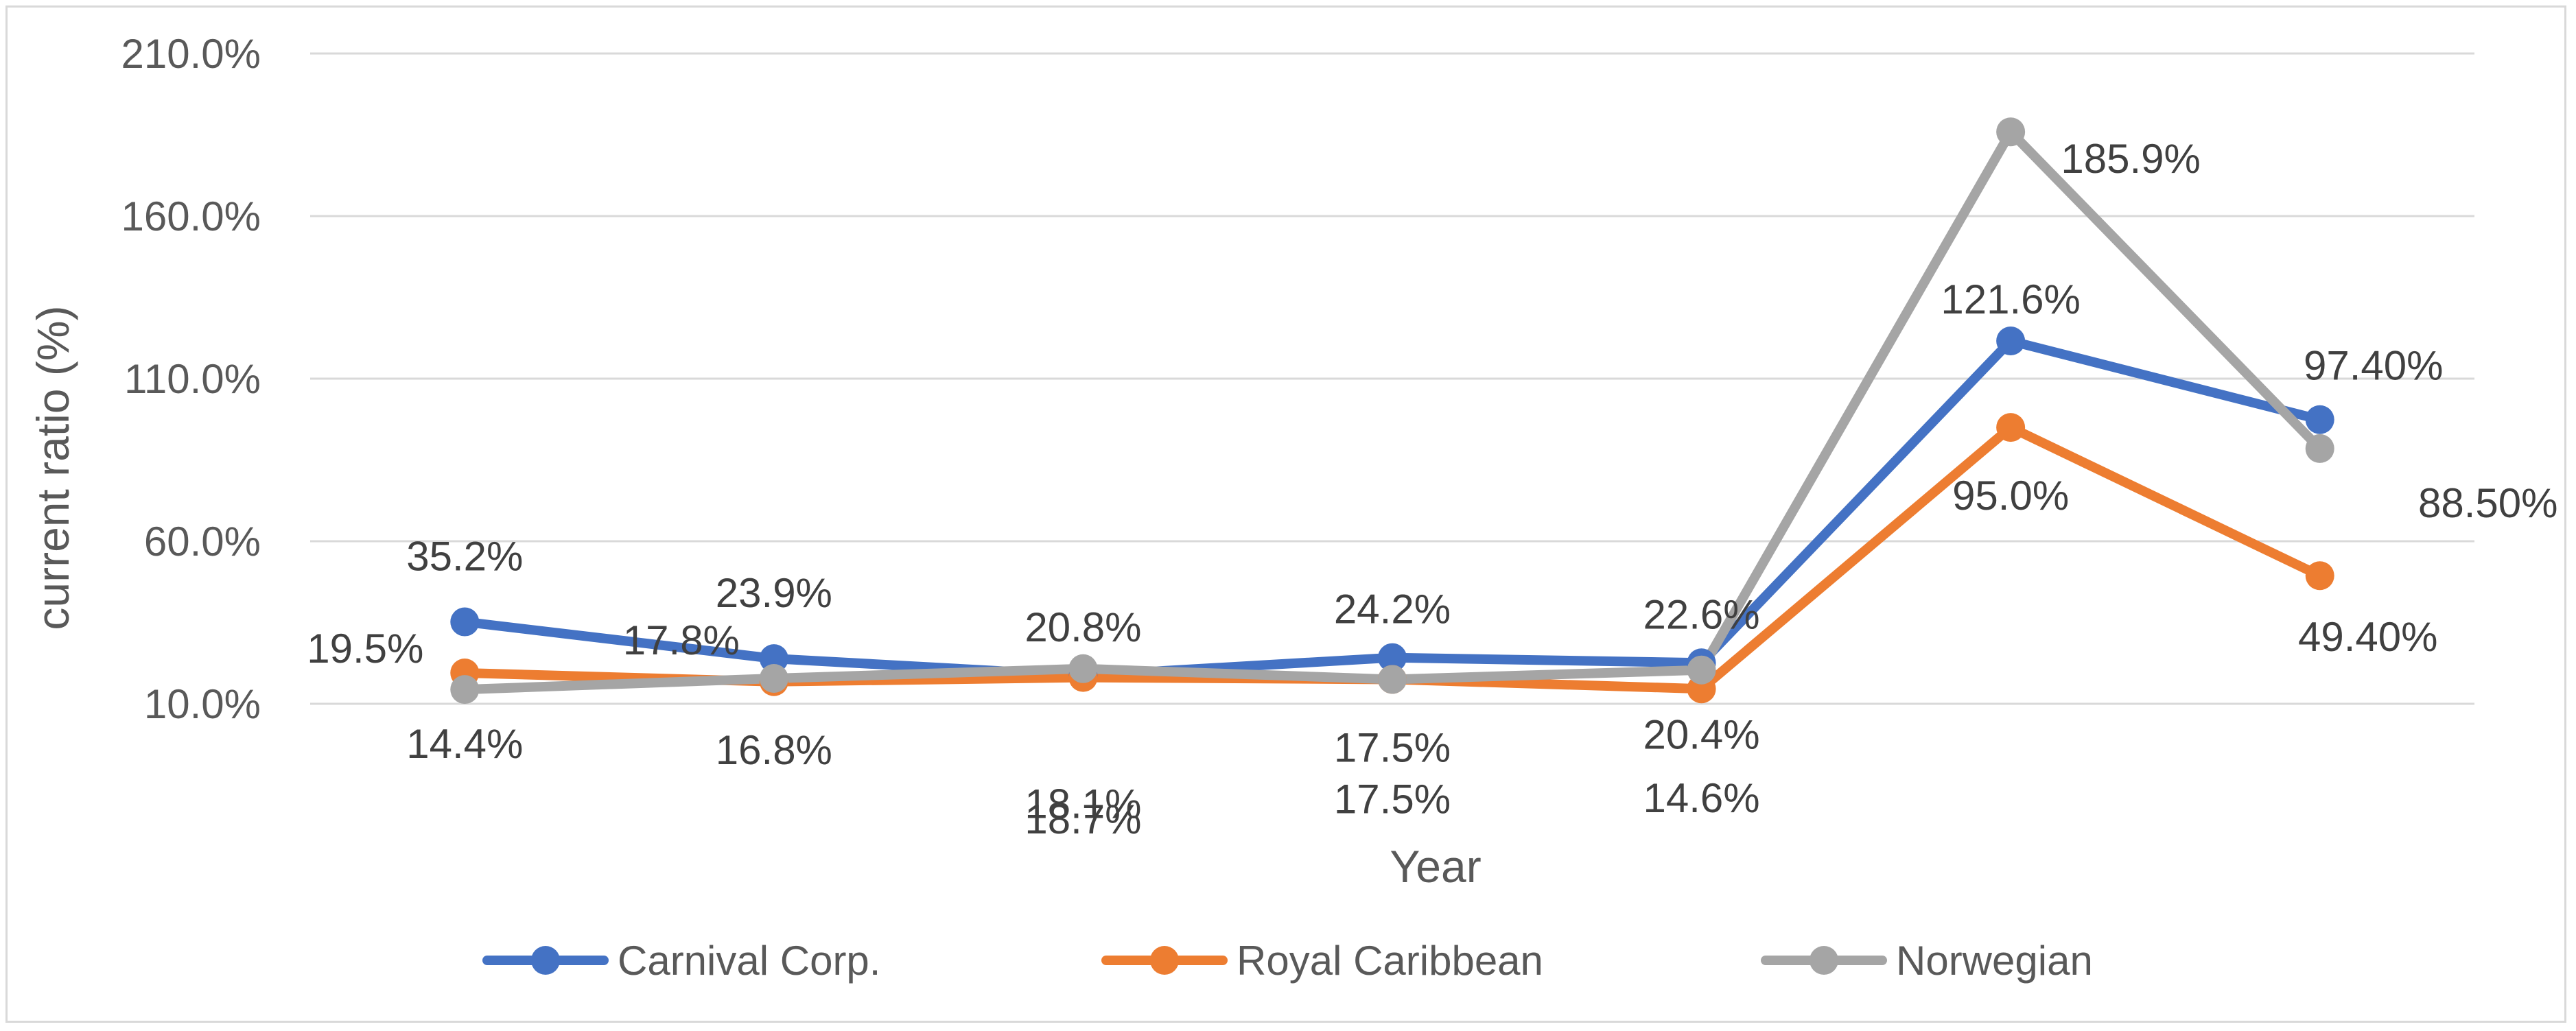  I want to click on legend-label-carnival-corp: Carnival Corp., so click(749, 961).